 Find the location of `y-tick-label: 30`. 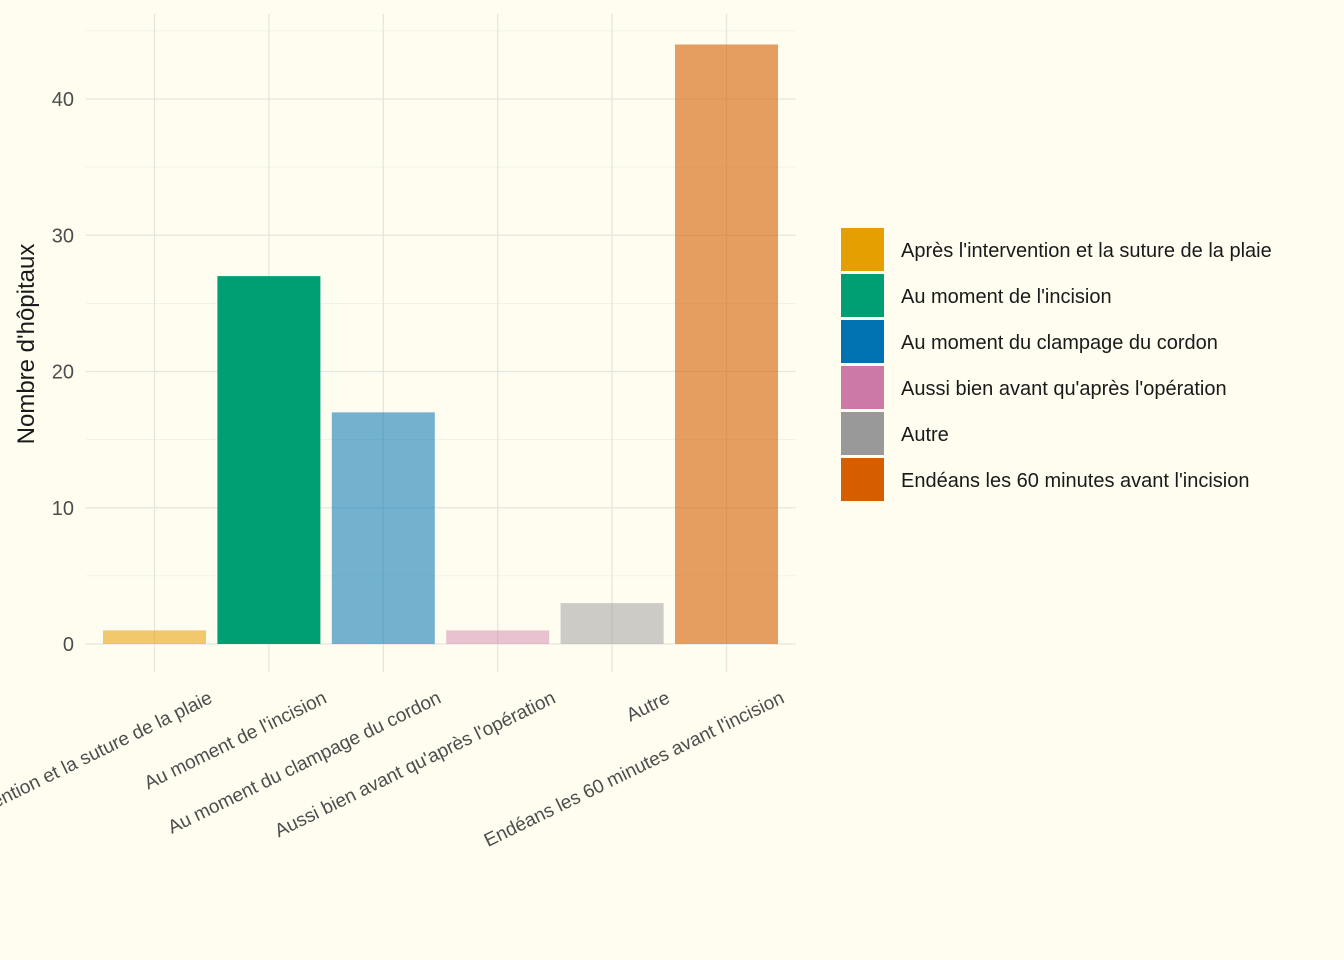

y-tick-label: 30 is located at coordinates (63, 236).